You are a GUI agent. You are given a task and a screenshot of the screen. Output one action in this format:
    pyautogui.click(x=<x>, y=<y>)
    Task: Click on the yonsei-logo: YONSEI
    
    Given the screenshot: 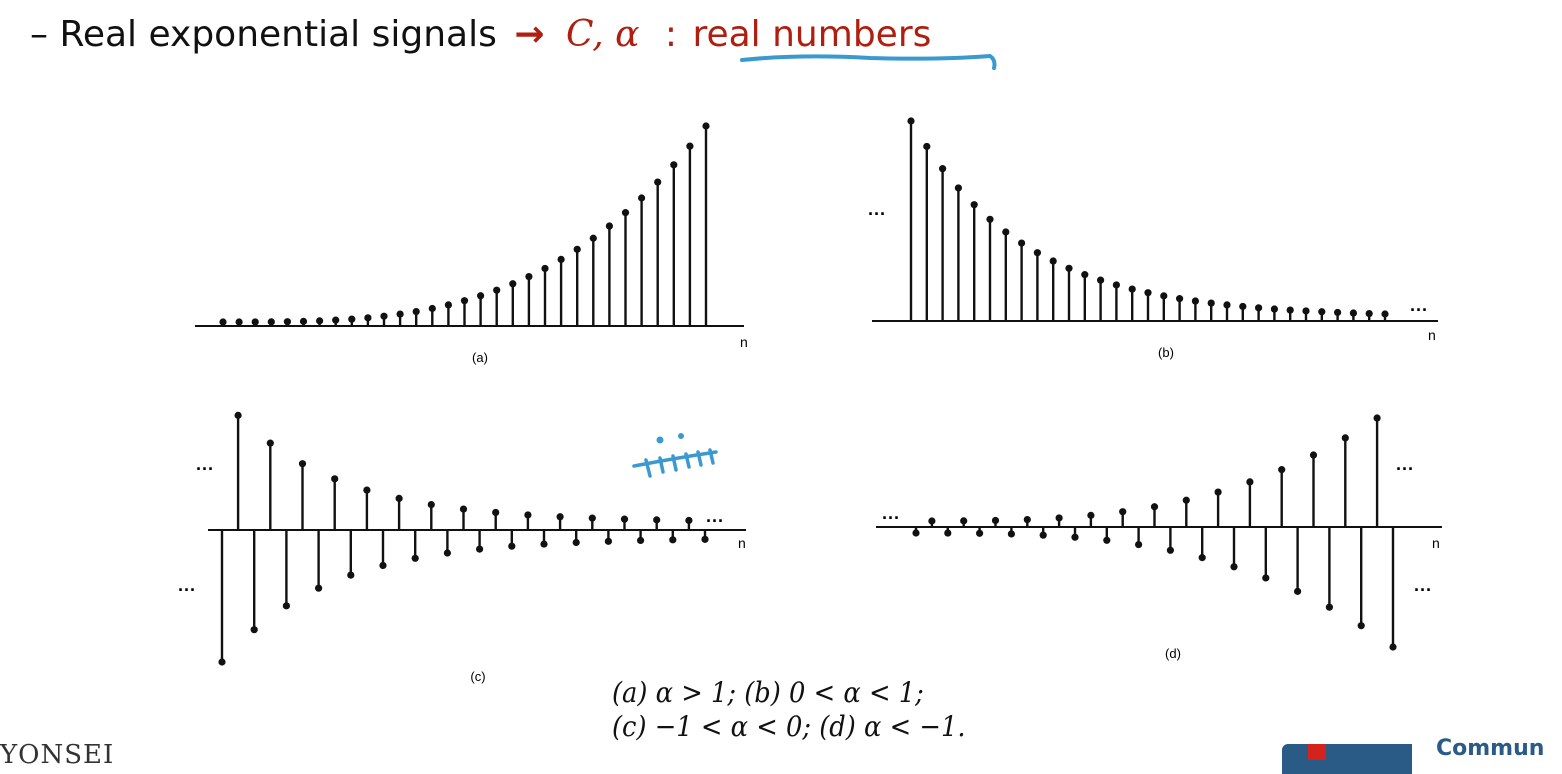 What is the action you would take?
    pyautogui.click(x=57, y=755)
    